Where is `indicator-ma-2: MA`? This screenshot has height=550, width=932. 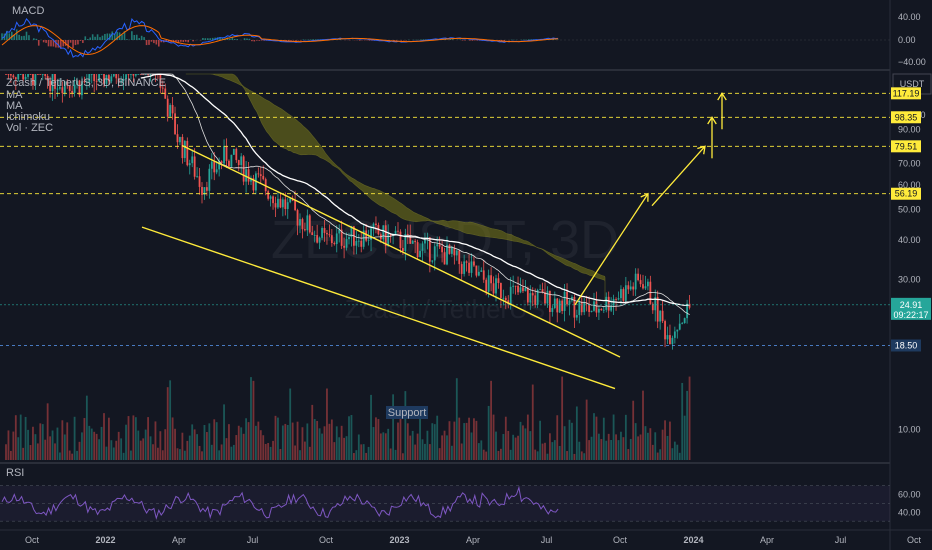
indicator-ma-2: MA is located at coordinates (14, 106).